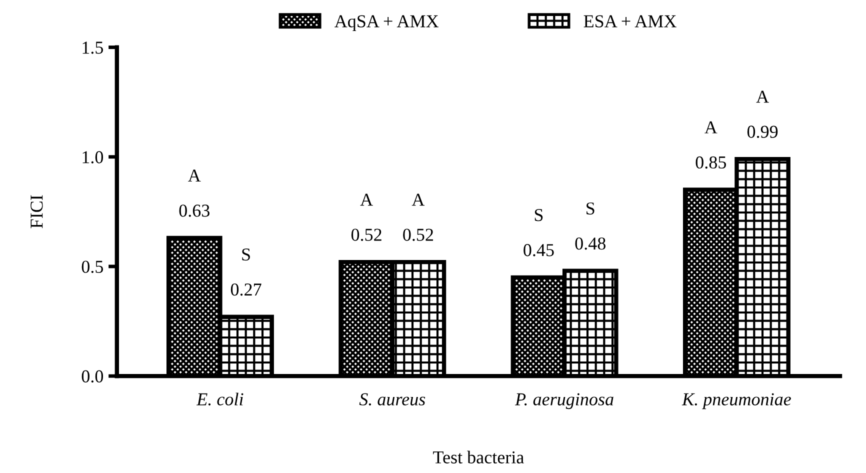 The width and height of the screenshot is (866, 473). I want to click on x-tick-label: P. aeruginosa, so click(564, 401).